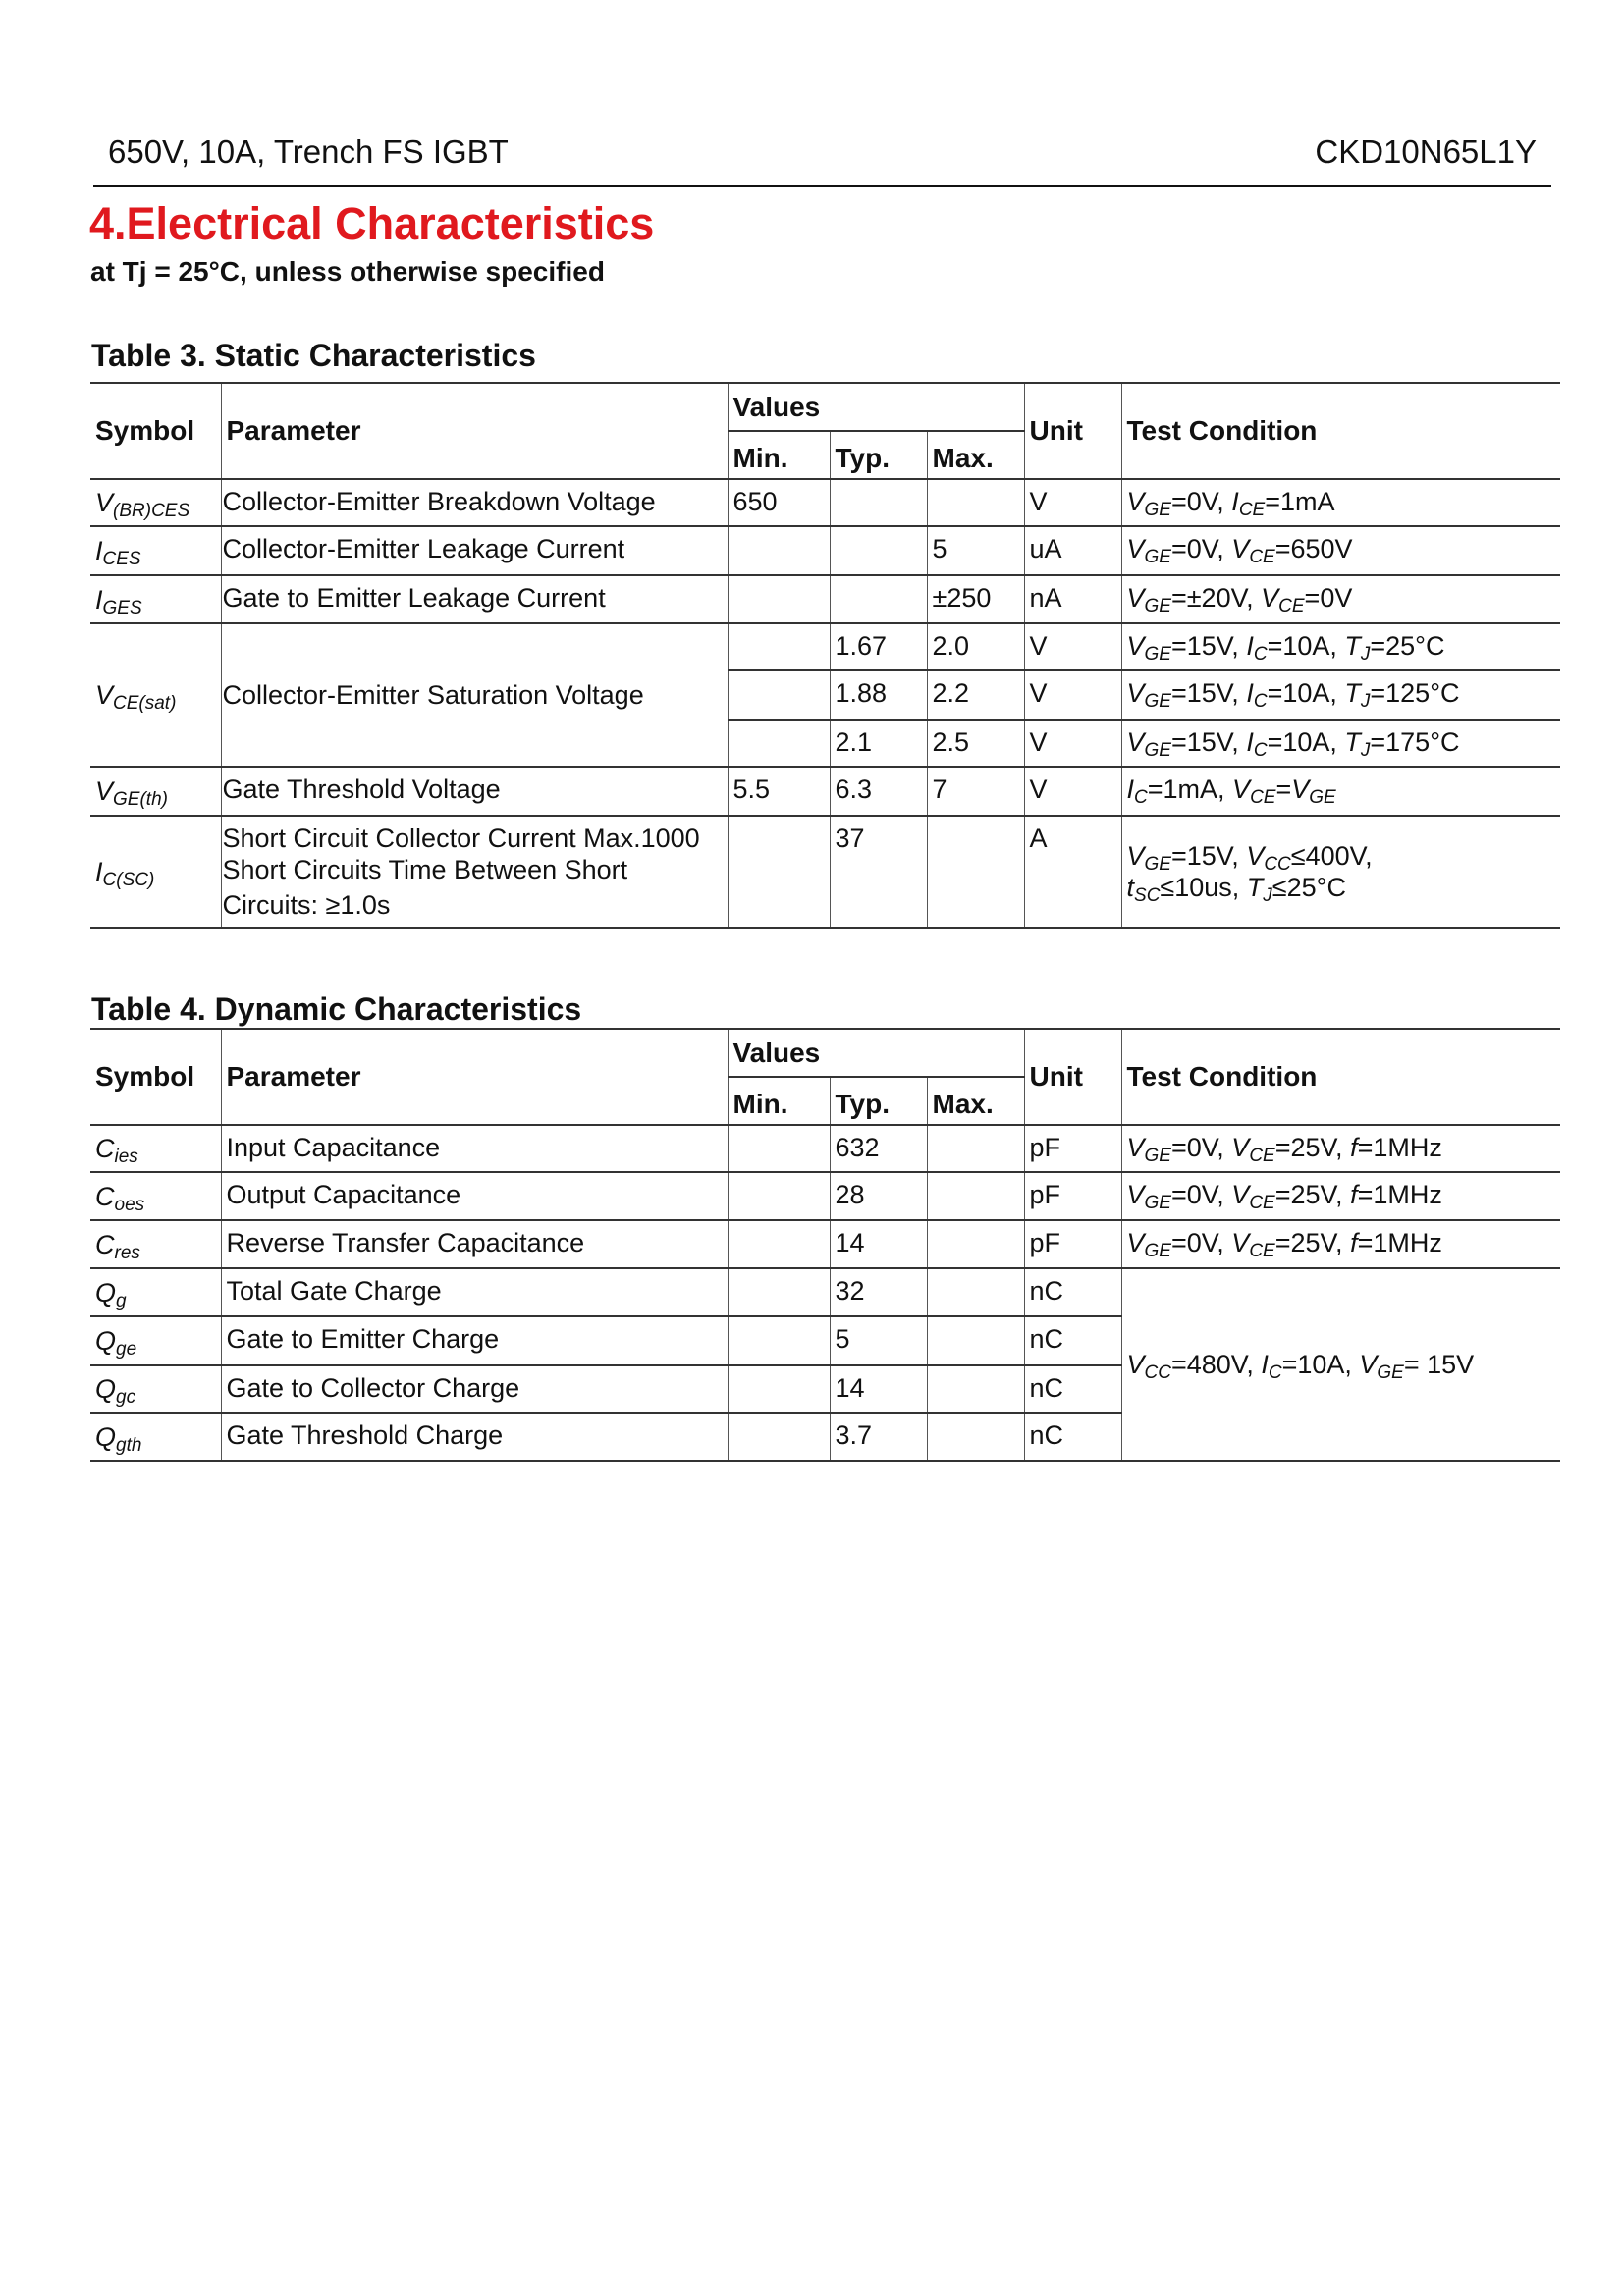  Describe the element at coordinates (333, 1147) in the screenshot. I see `parameter-line: Input Capacitance` at that location.